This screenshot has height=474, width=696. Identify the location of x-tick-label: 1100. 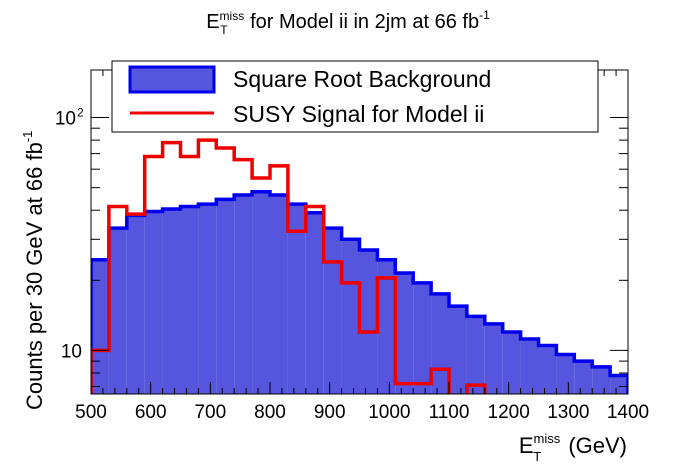
(449, 412).